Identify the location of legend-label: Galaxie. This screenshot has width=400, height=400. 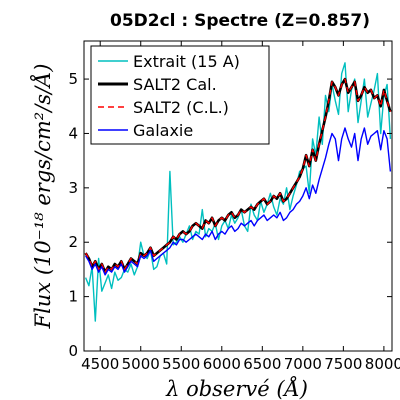
(163, 130).